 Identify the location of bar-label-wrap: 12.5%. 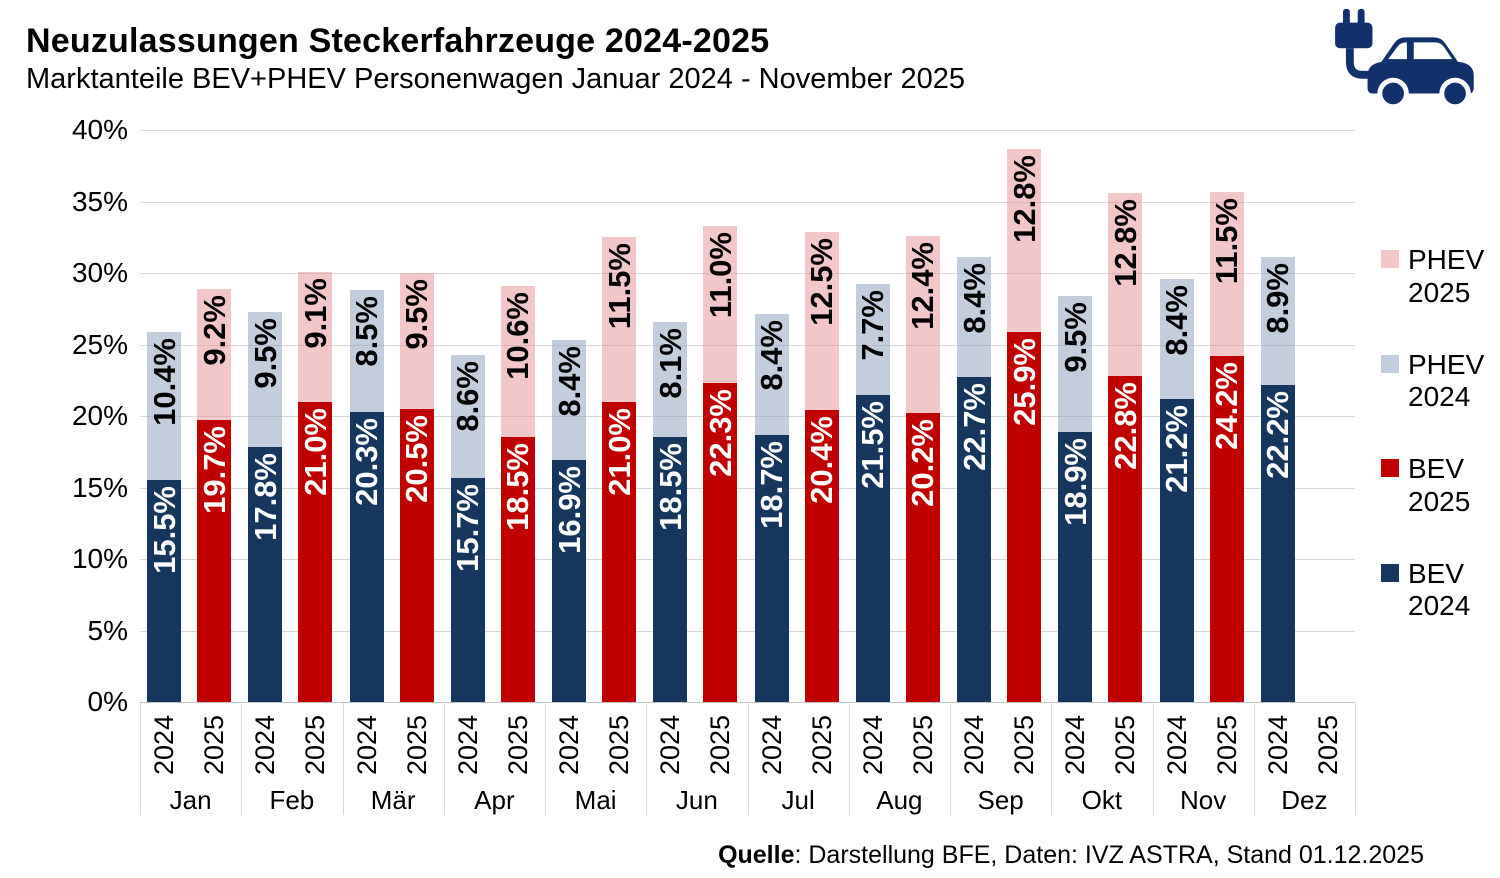
(821, 321).